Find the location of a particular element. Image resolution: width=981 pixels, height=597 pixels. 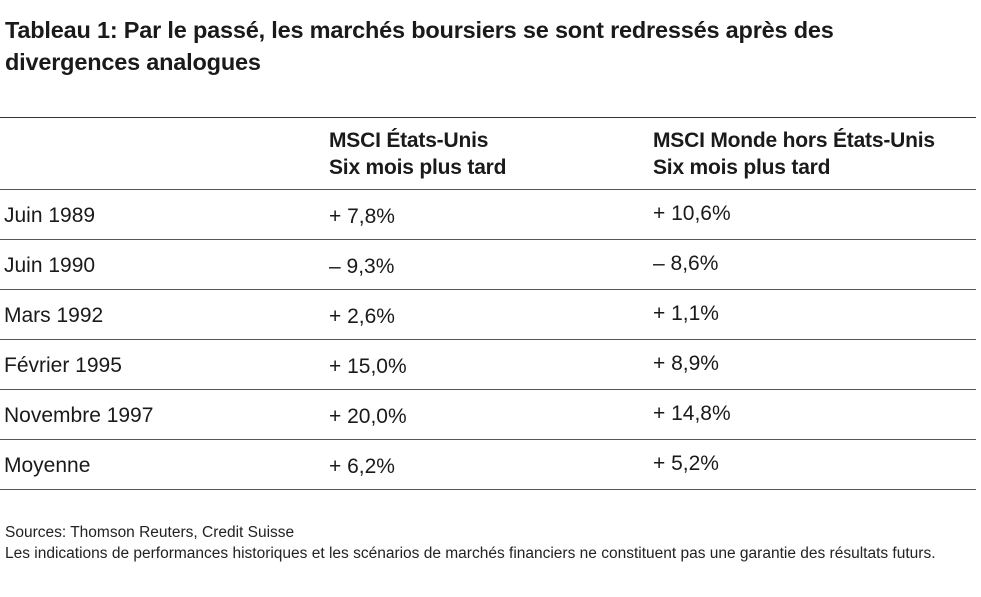

column-header-msci-world-line2: Six mois plus tard is located at coordinates (742, 167).